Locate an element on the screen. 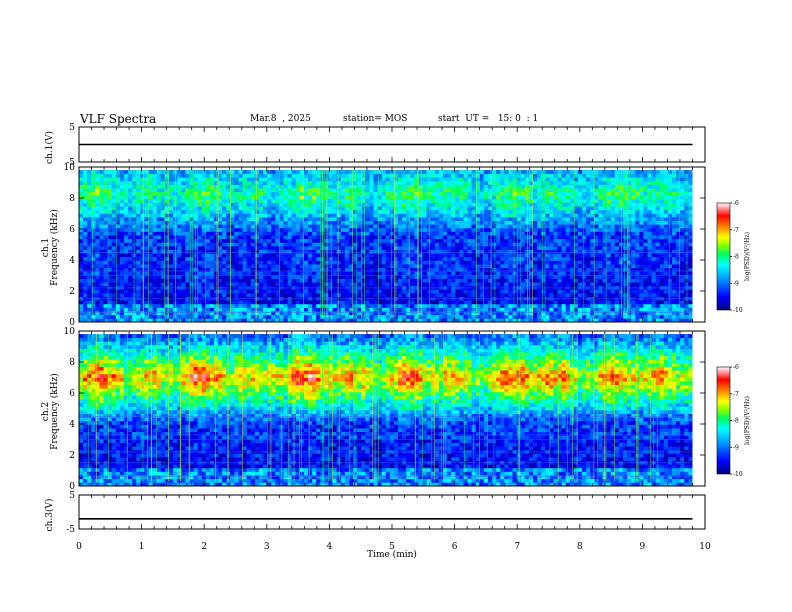  colorbar-ch2-title: log(PSD)(V²/Hz) is located at coordinates (747, 420).